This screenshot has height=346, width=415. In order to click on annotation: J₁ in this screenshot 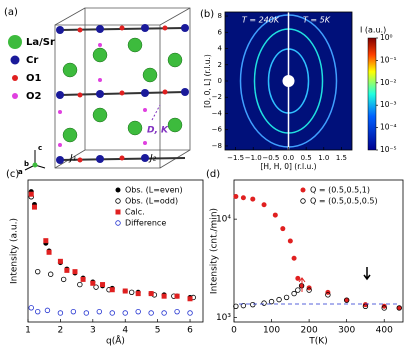, I will do `click(72, 159)`.